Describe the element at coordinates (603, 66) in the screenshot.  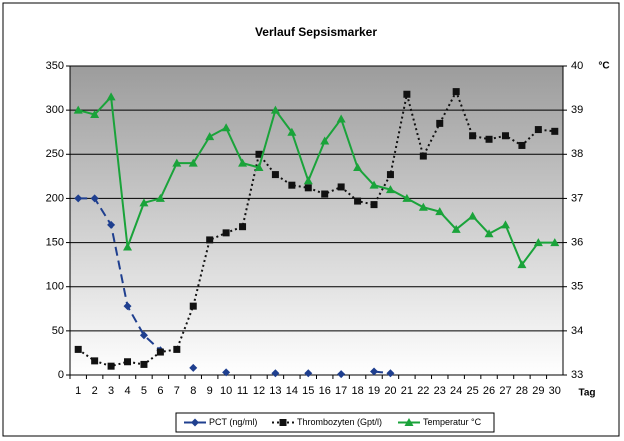
I see `y2-axis-label: °C` at that location.